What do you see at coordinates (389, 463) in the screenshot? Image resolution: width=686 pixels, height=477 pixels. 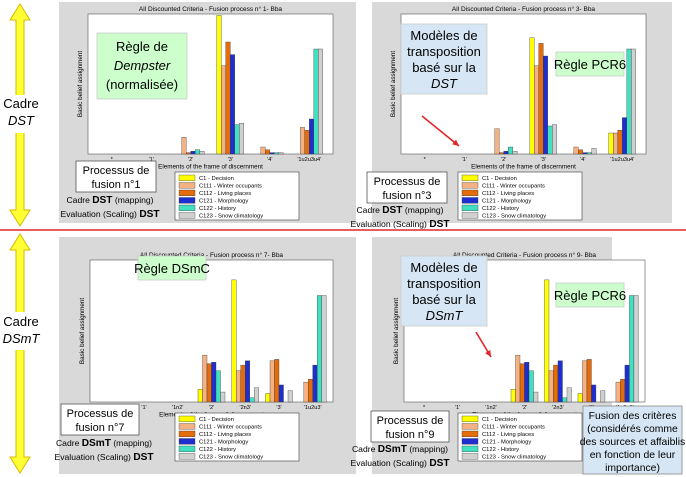 I see `process-box-9-eval-part: Evaluation (Scaling)` at bounding box center [389, 463].